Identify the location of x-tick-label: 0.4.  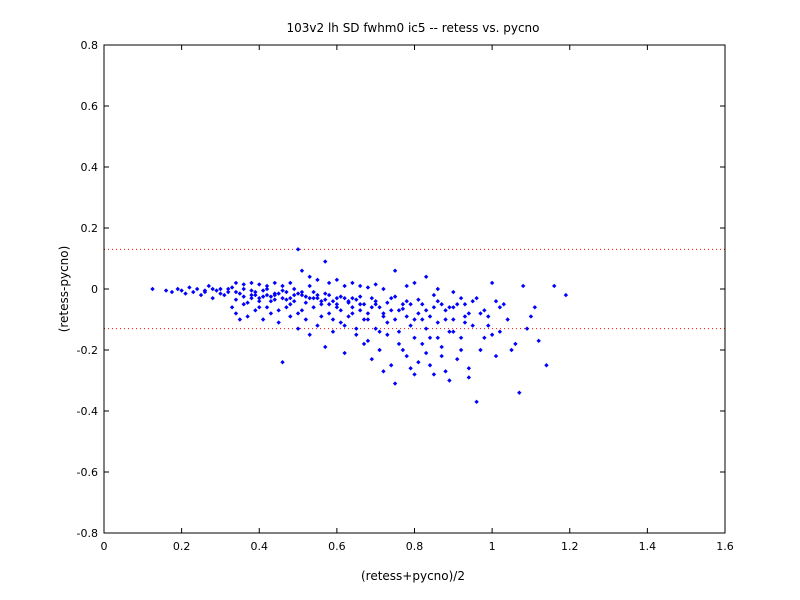
(260, 546).